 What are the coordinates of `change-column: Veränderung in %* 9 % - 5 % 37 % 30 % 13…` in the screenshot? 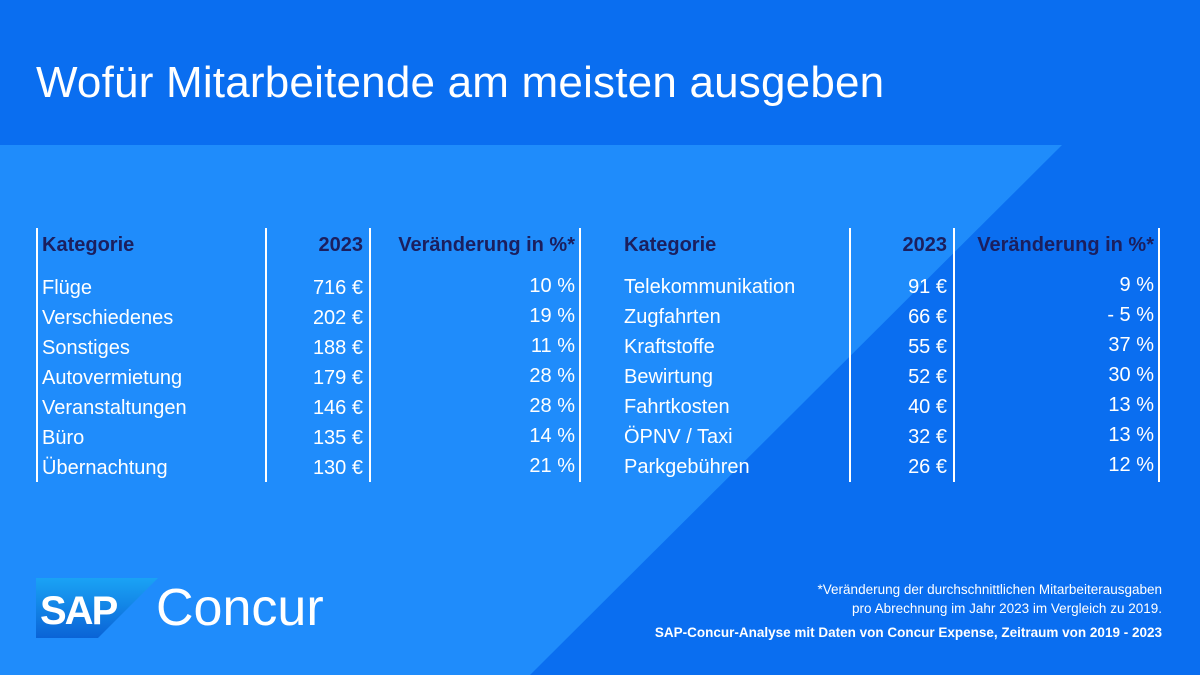 It's located at (1057, 355).